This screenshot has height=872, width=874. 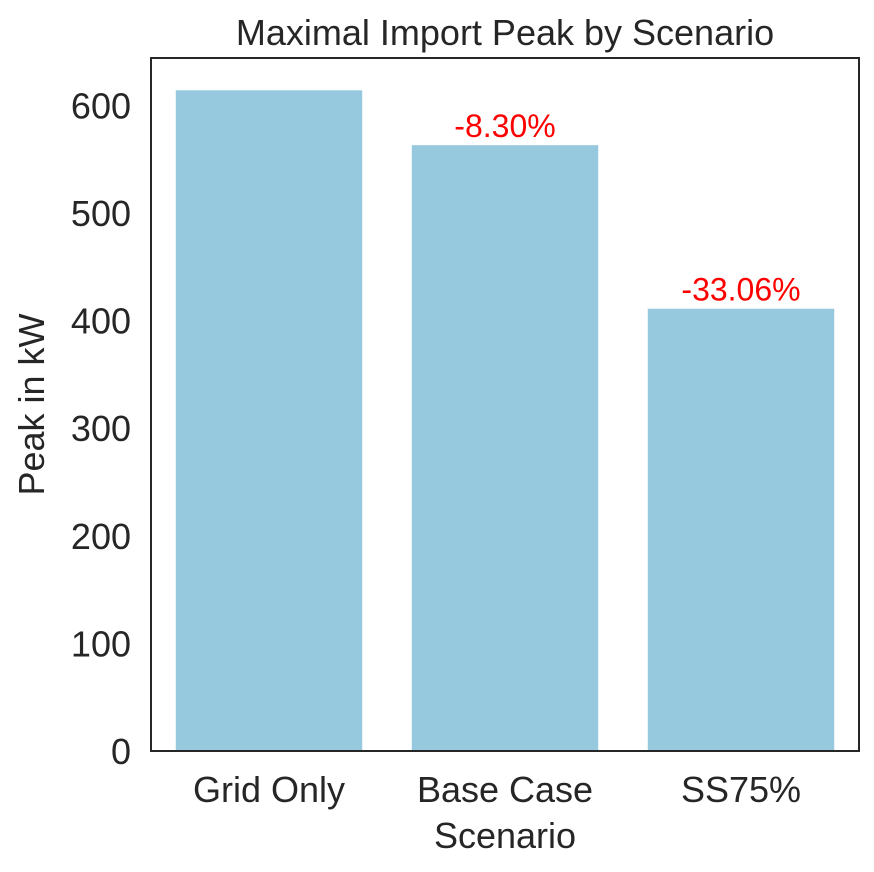 I want to click on chart-title: Maximal Import Peak by Scenario, so click(x=505, y=32).